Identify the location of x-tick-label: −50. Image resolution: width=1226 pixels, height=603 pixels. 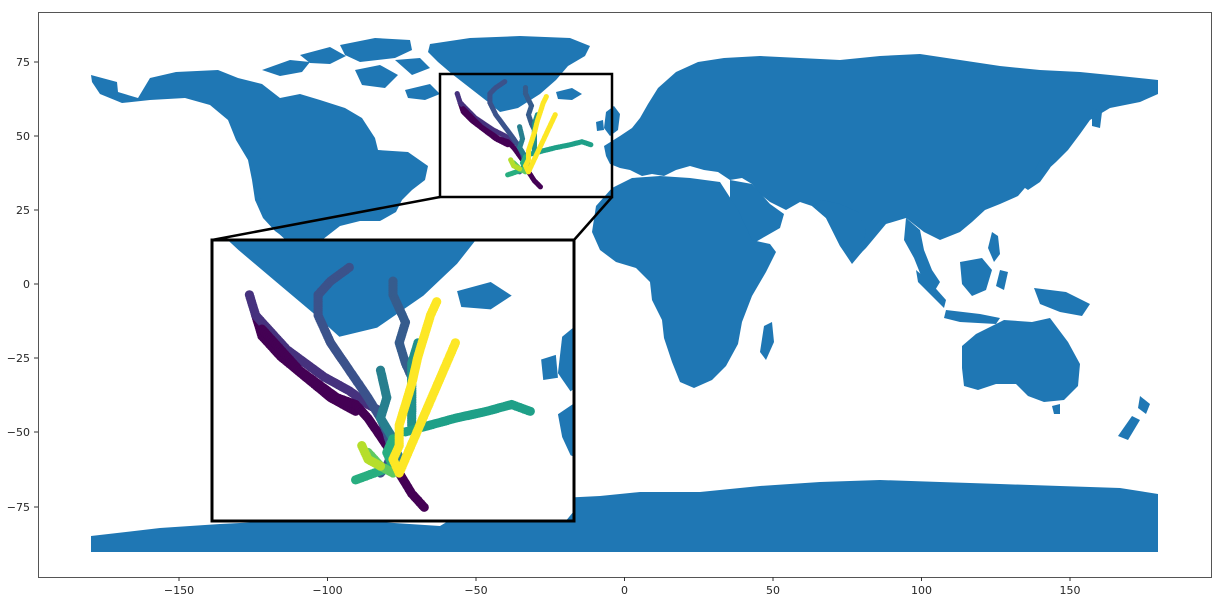
(475, 590).